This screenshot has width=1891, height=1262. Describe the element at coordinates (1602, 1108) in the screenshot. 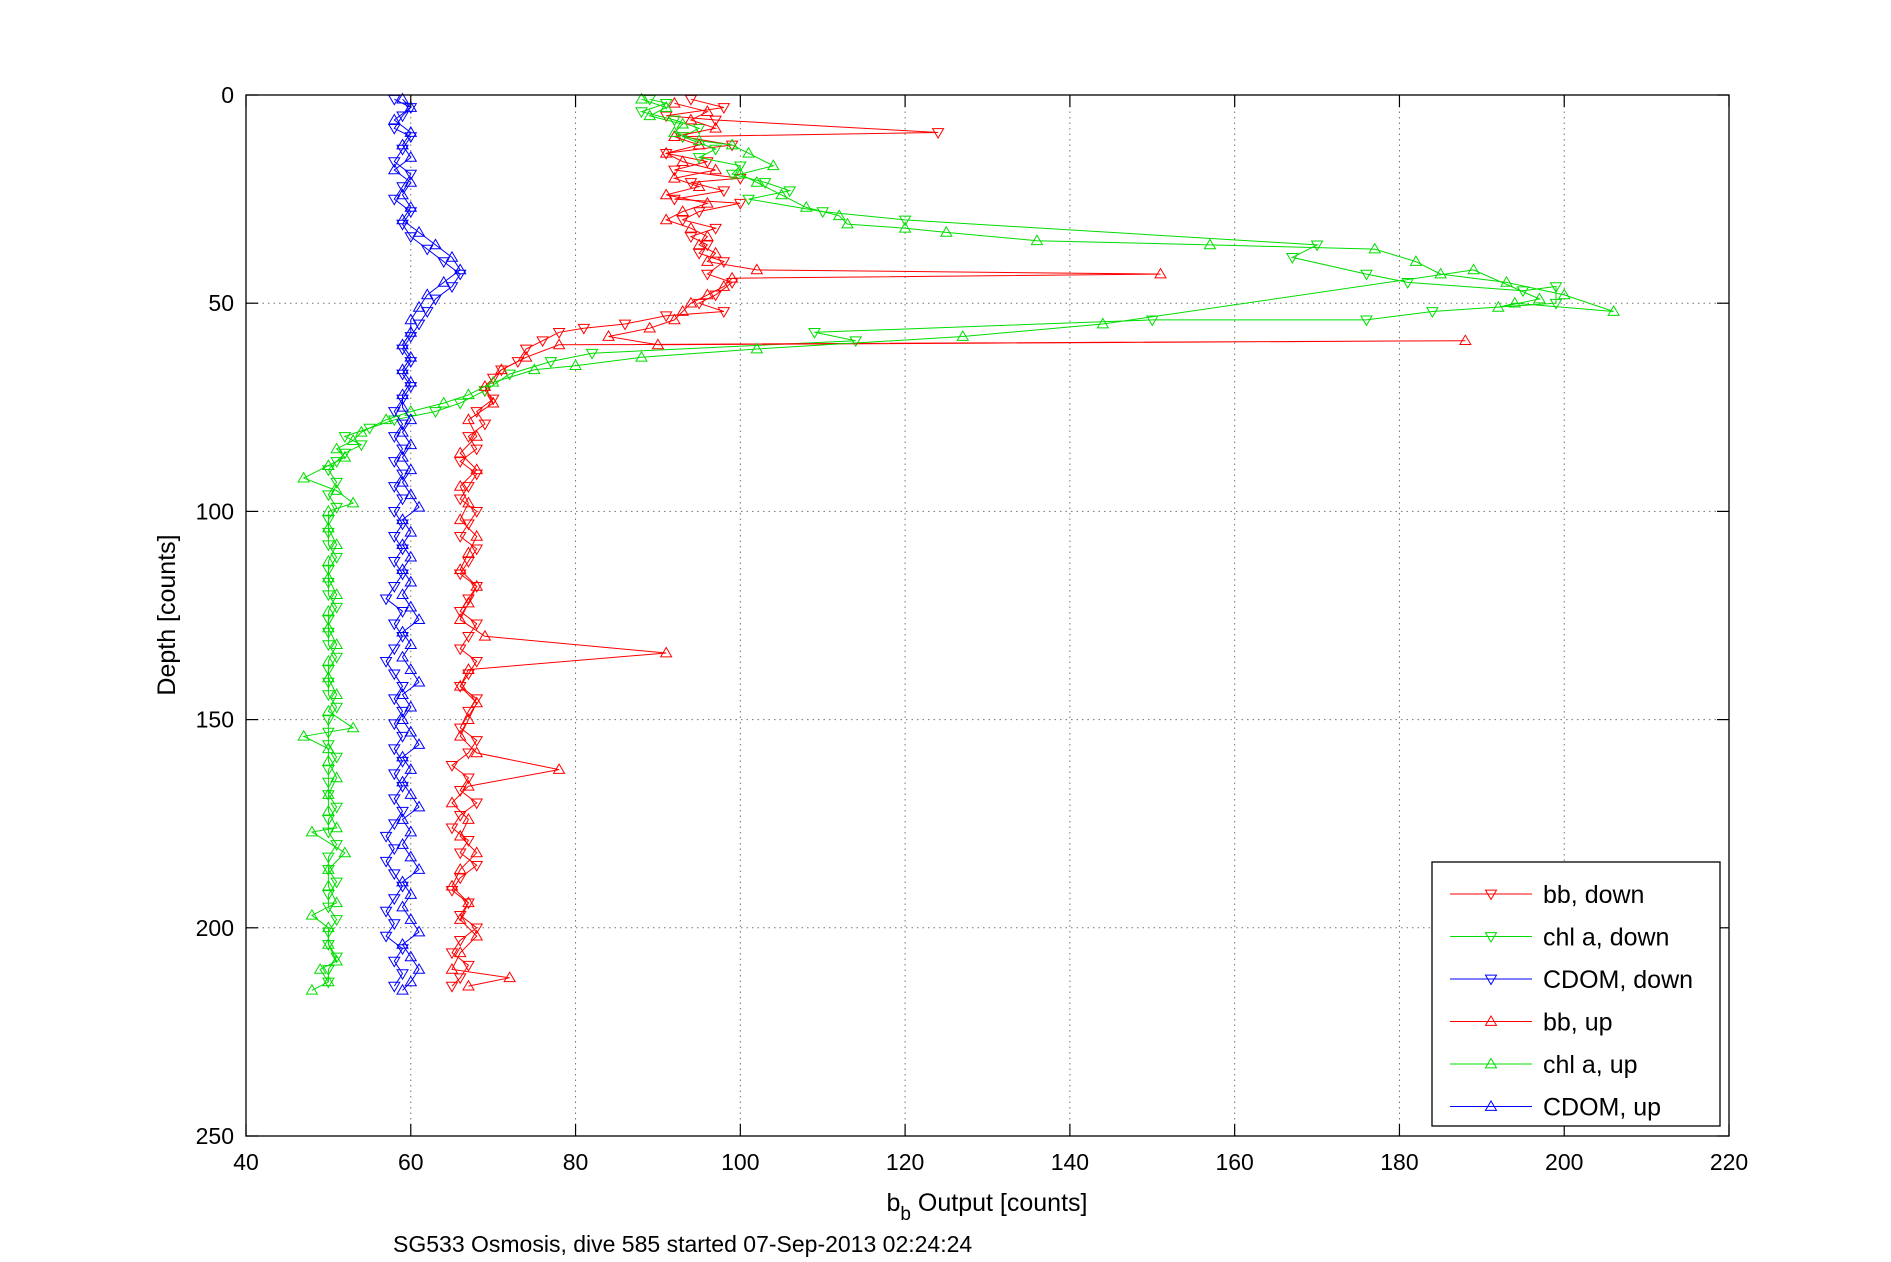

I see `legend-label: CDOM, up` at that location.